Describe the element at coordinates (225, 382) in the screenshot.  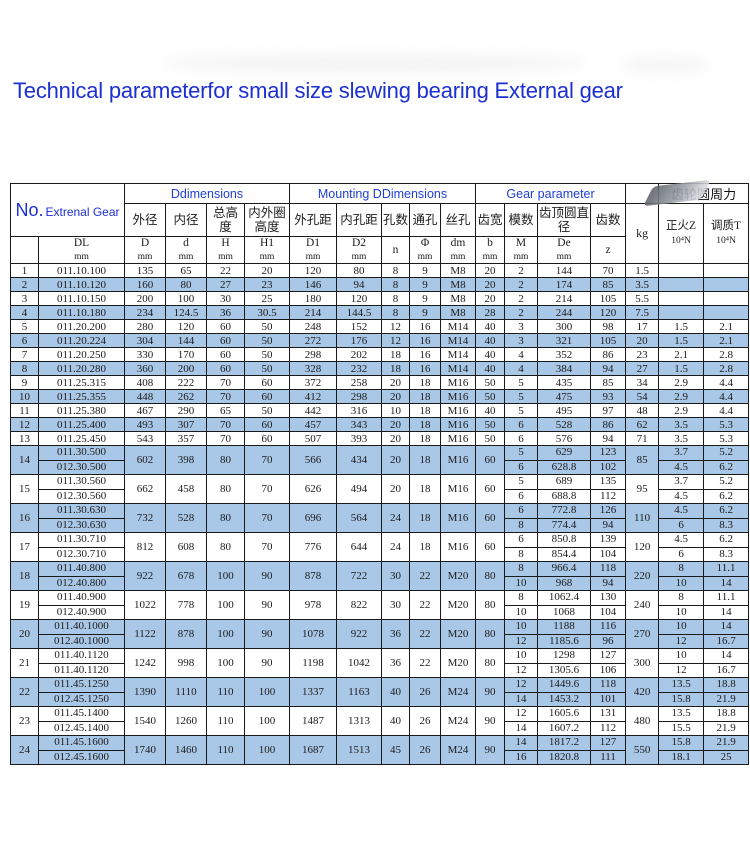
I see `col-H: 70` at that location.